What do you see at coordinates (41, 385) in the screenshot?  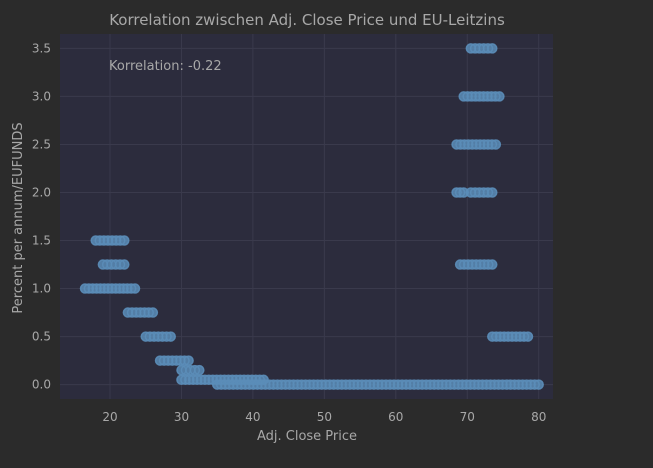 I see `y-tick-label: 0.0` at bounding box center [41, 385].